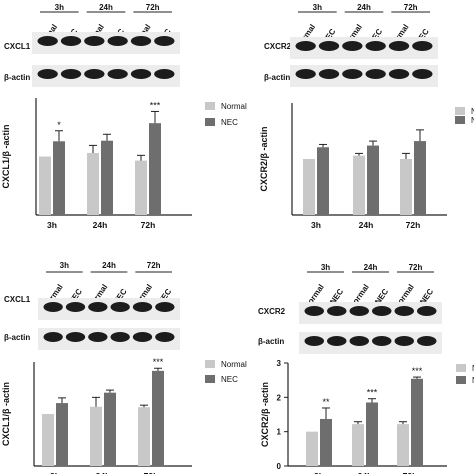 This screenshot has width=474, height=474. I want to click on y-tick-label: 1, so click(279, 432).